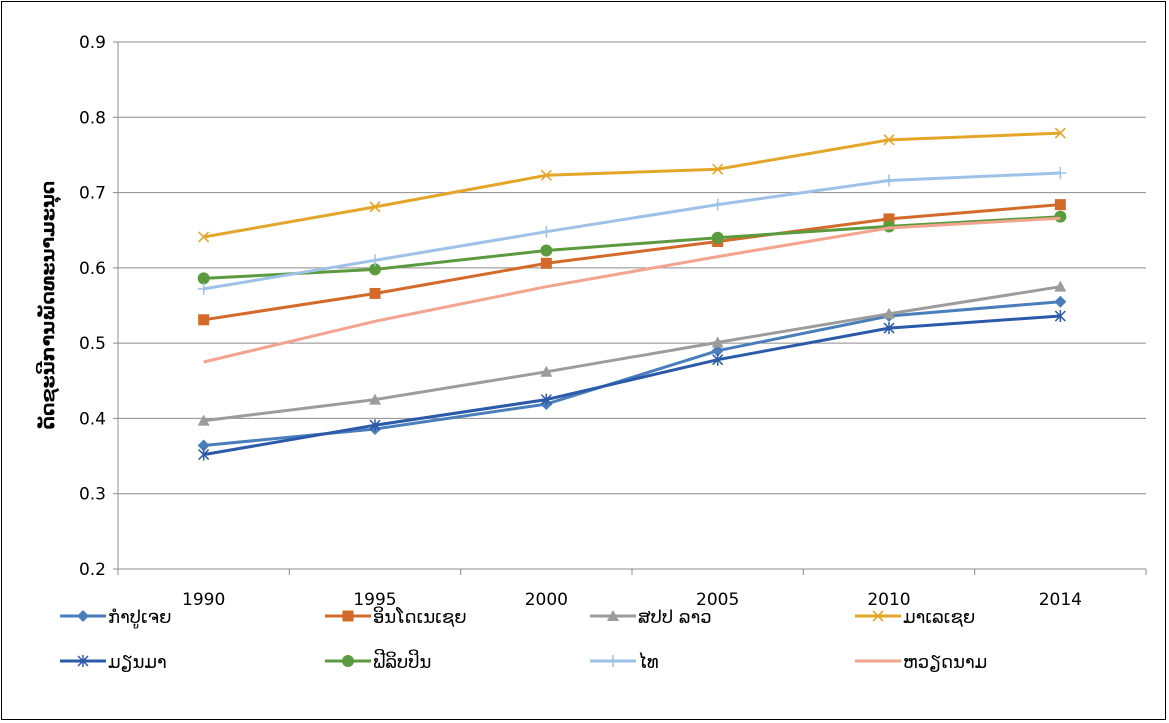 Image resolution: width=1169 pixels, height=723 pixels. What do you see at coordinates (648, 662) in the screenshot?
I see `legend-label: ໄທ` at bounding box center [648, 662].